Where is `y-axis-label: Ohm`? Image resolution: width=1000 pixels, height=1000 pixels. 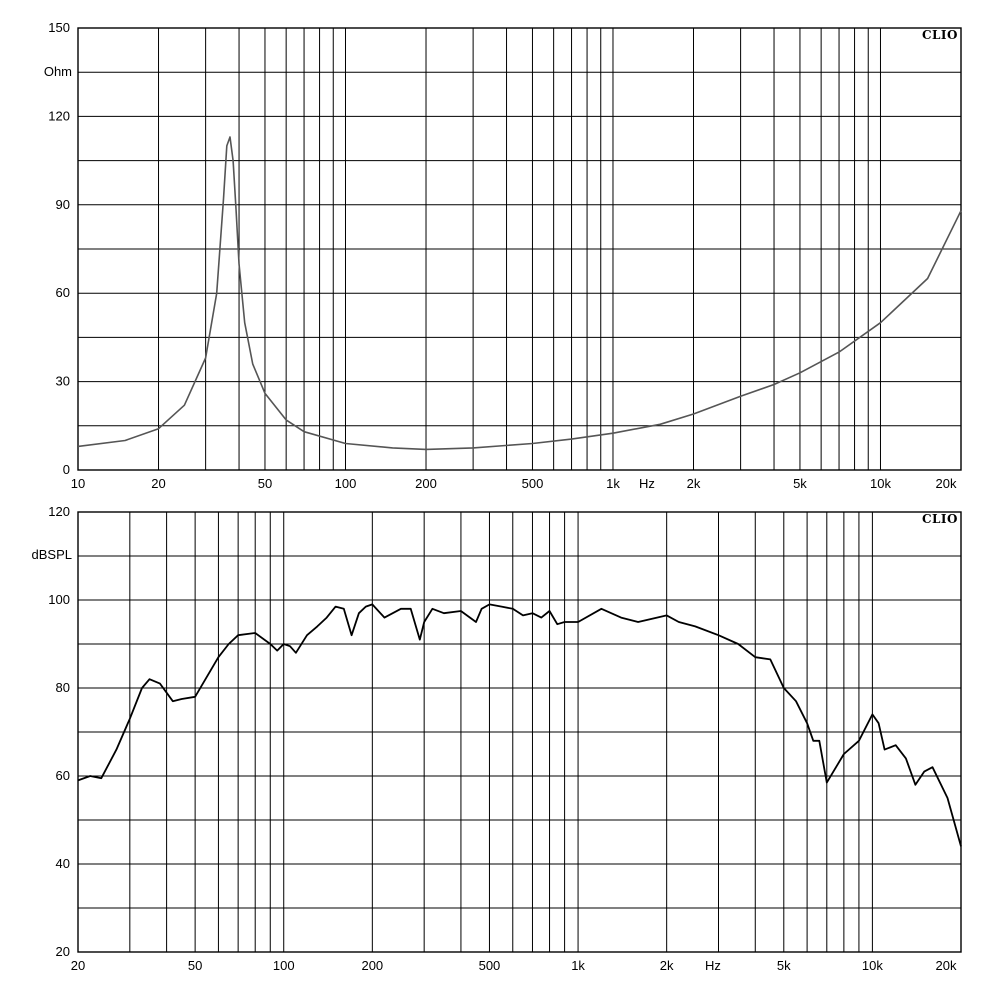
y-axis-label: Ohm is located at coordinates (58, 71).